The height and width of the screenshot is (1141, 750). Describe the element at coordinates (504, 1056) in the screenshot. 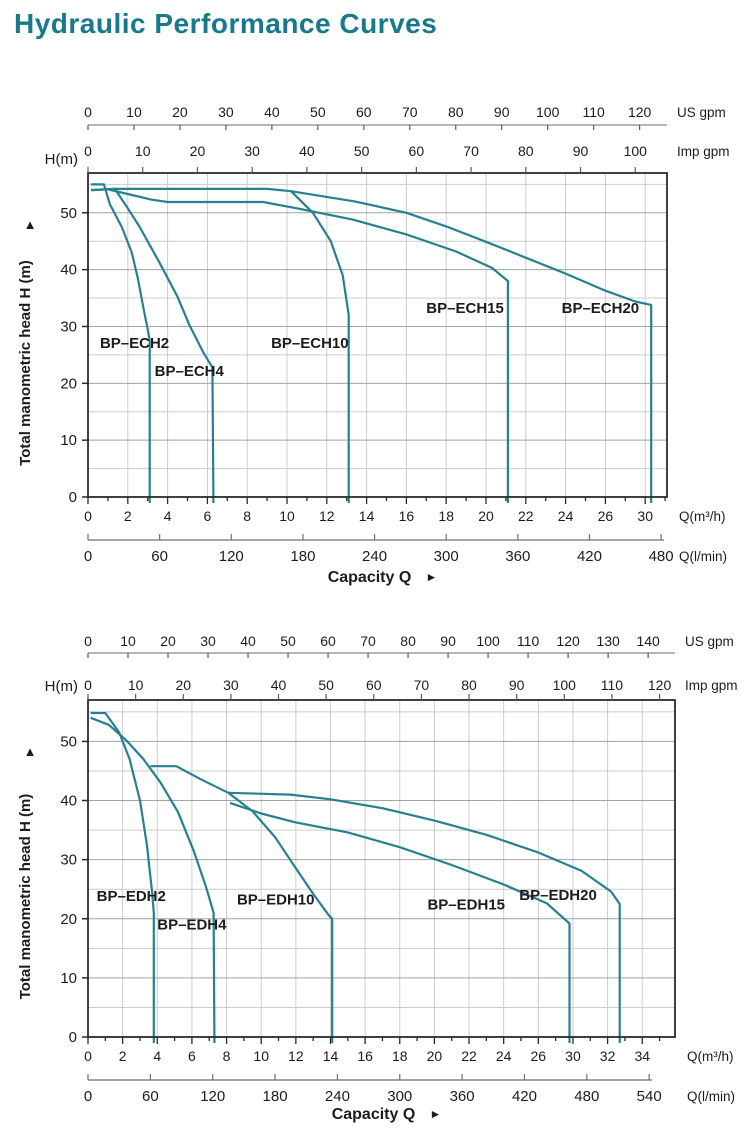

I see `x-tick-label: 24` at that location.